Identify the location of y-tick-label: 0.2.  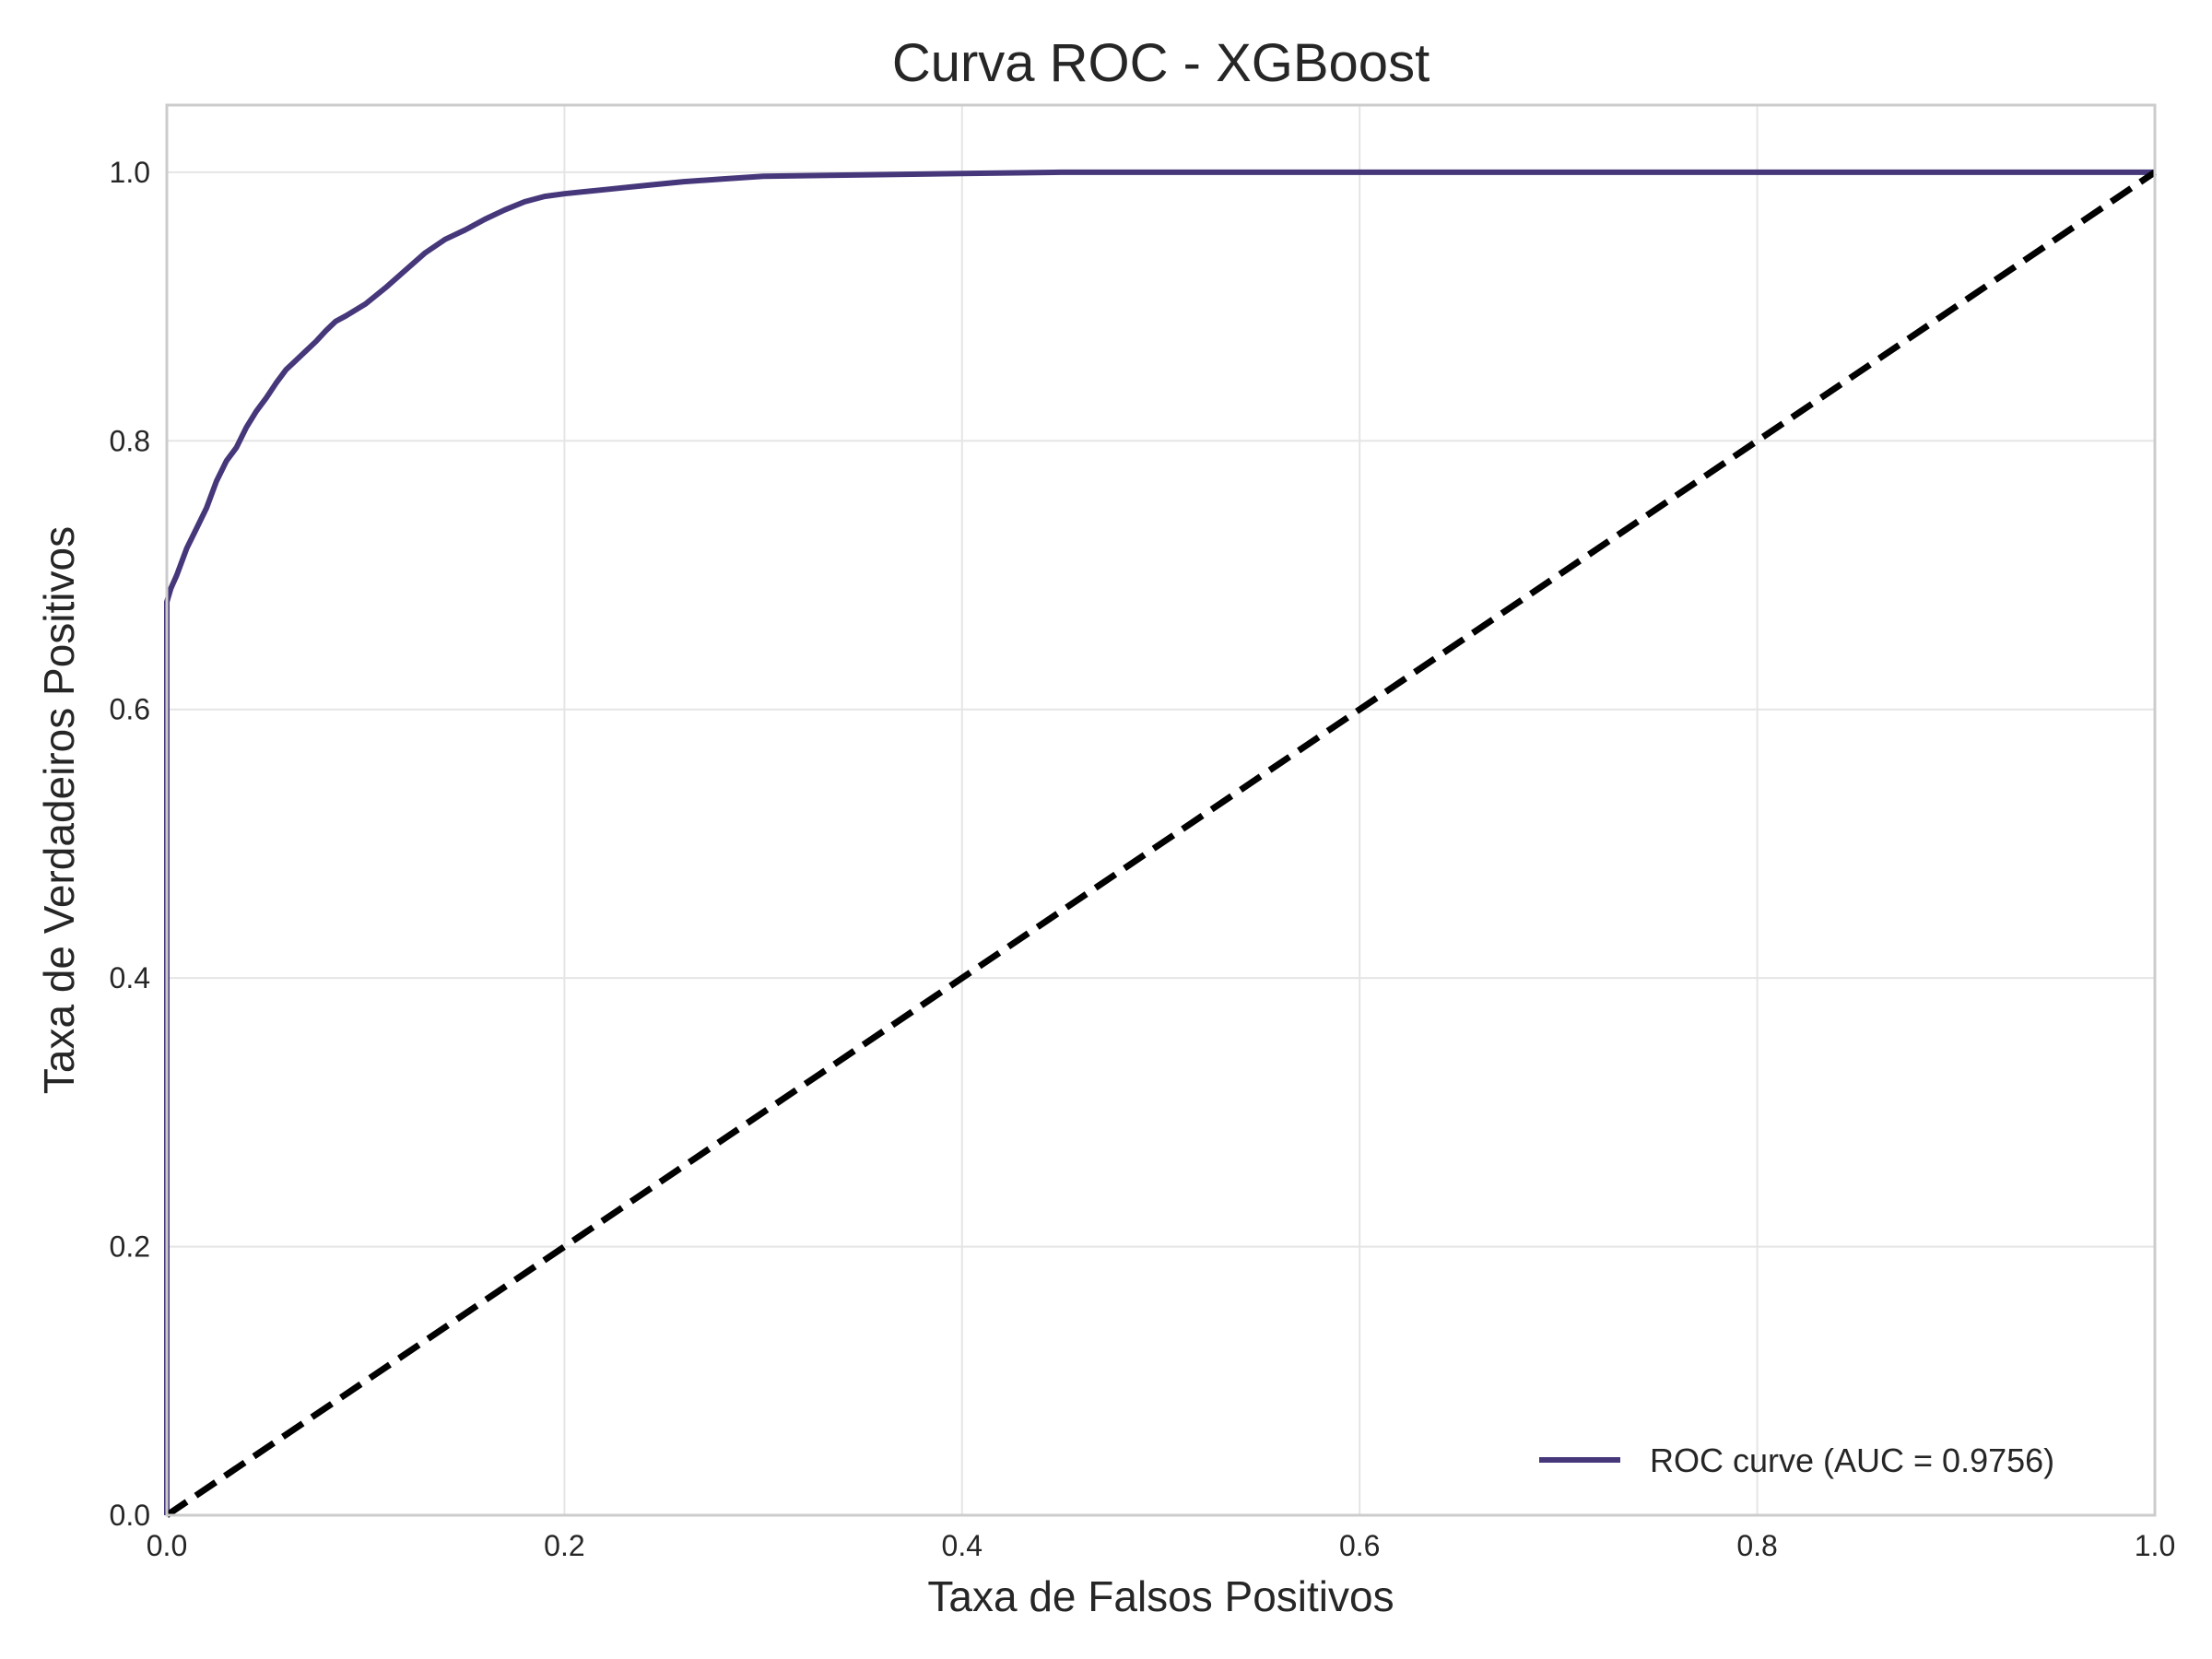
(130, 1247).